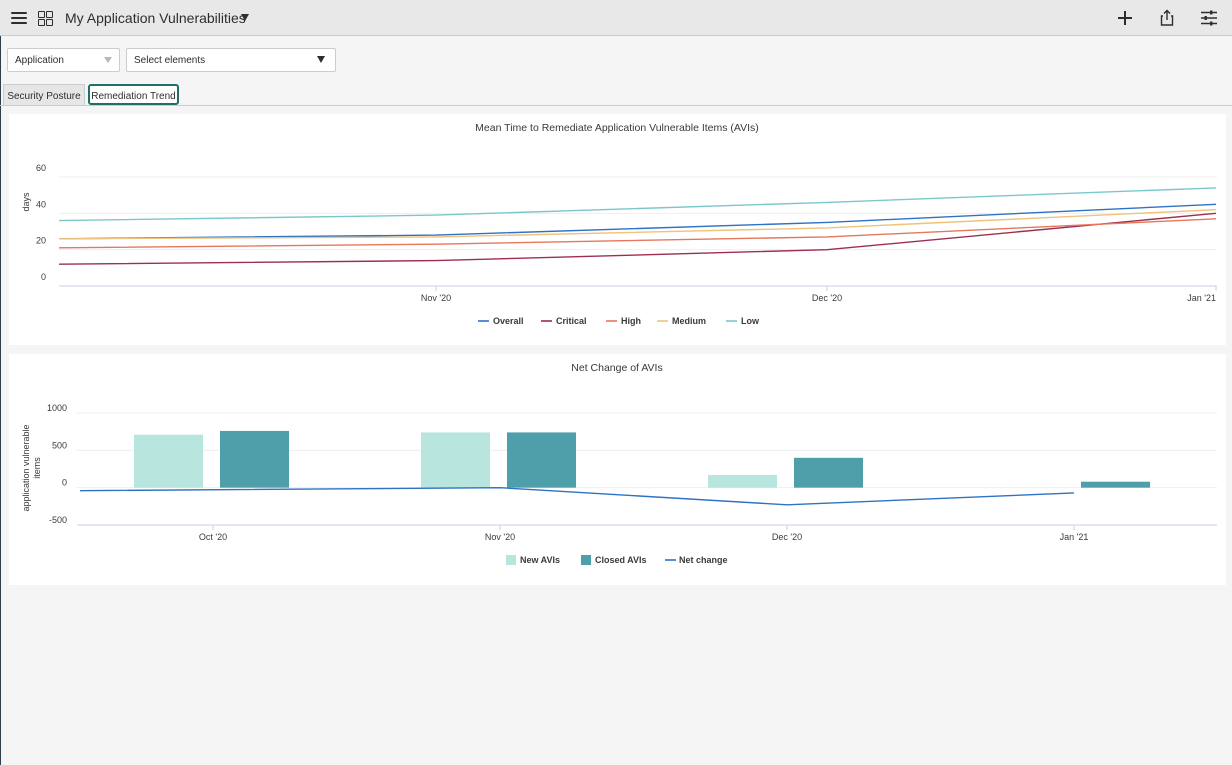 This screenshot has width=1232, height=765. What do you see at coordinates (19, 18) in the screenshot?
I see `hamburger-menu-icon` at bounding box center [19, 18].